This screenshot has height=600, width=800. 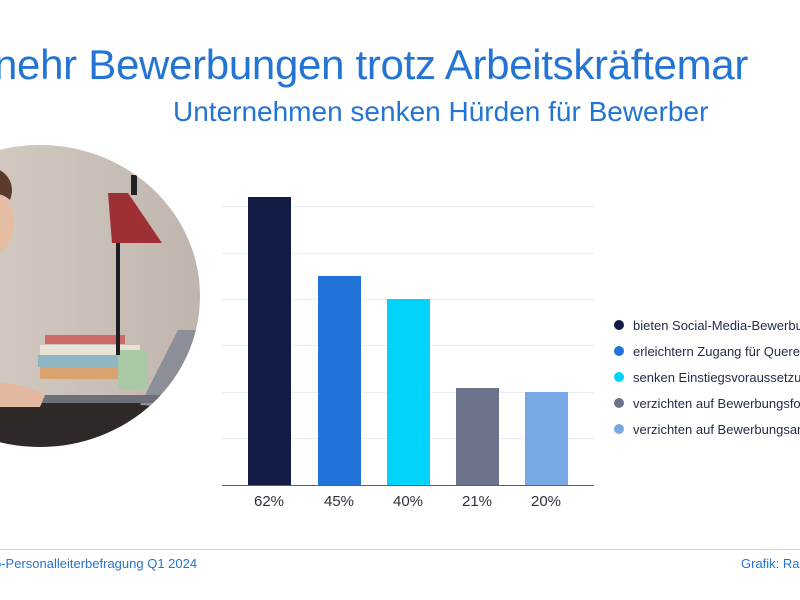 I want to click on legend-item: senken Einstiegsvoraussetzur, so click(x=707, y=377).